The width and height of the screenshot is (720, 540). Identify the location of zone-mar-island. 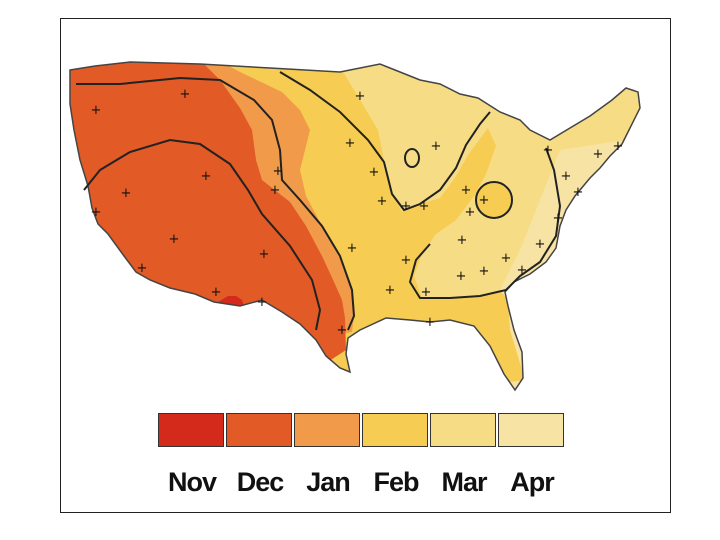
(412, 158).